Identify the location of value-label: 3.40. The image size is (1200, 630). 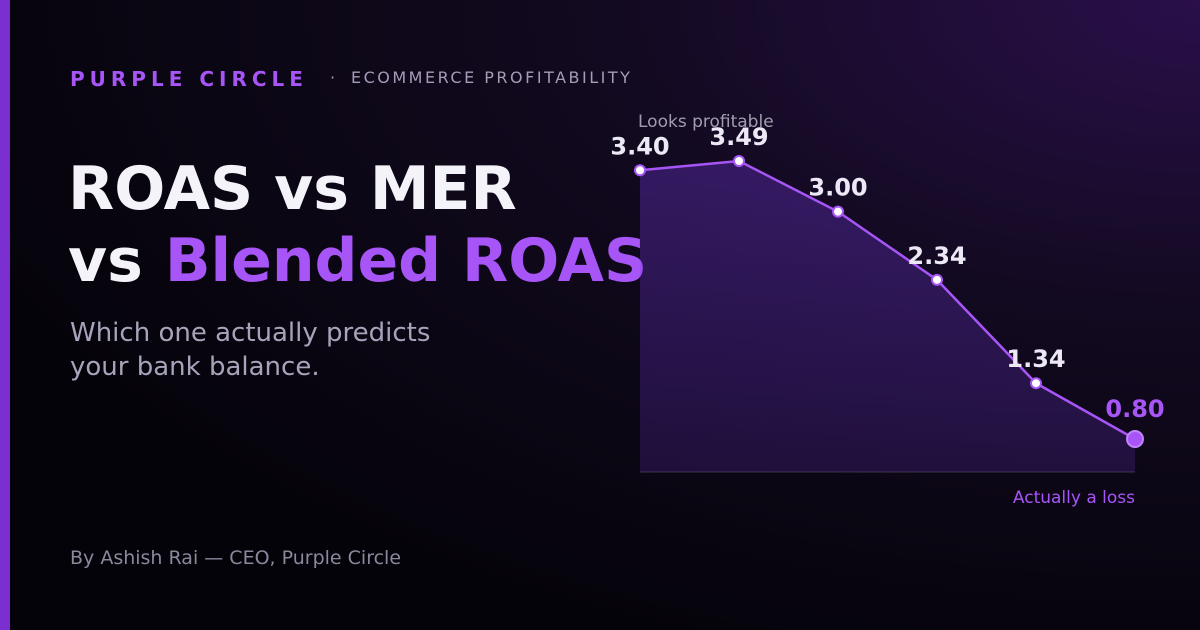
(639, 146).